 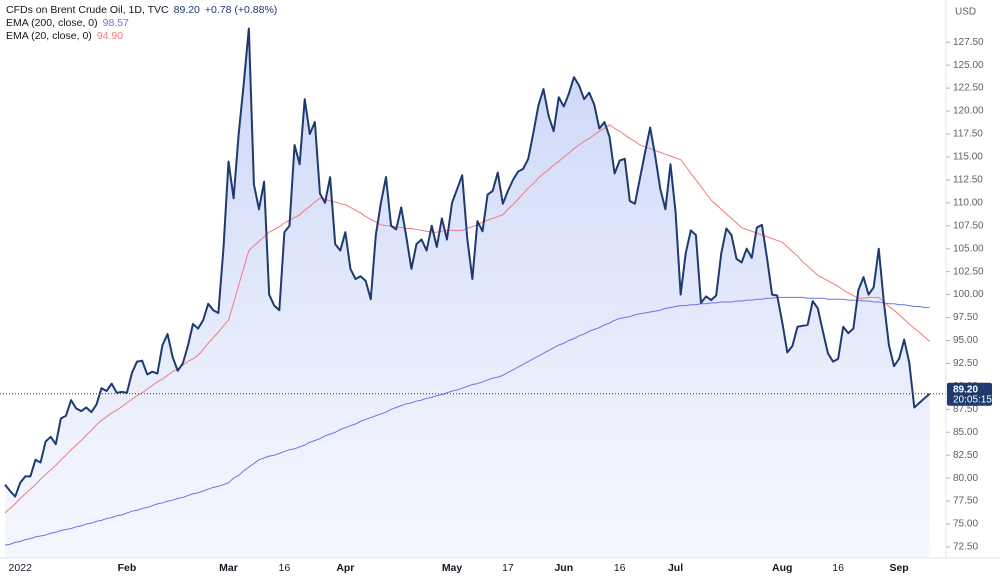 What do you see at coordinates (49, 36) in the screenshot?
I see `indicator-name: EMA (20, close, 0)` at bounding box center [49, 36].